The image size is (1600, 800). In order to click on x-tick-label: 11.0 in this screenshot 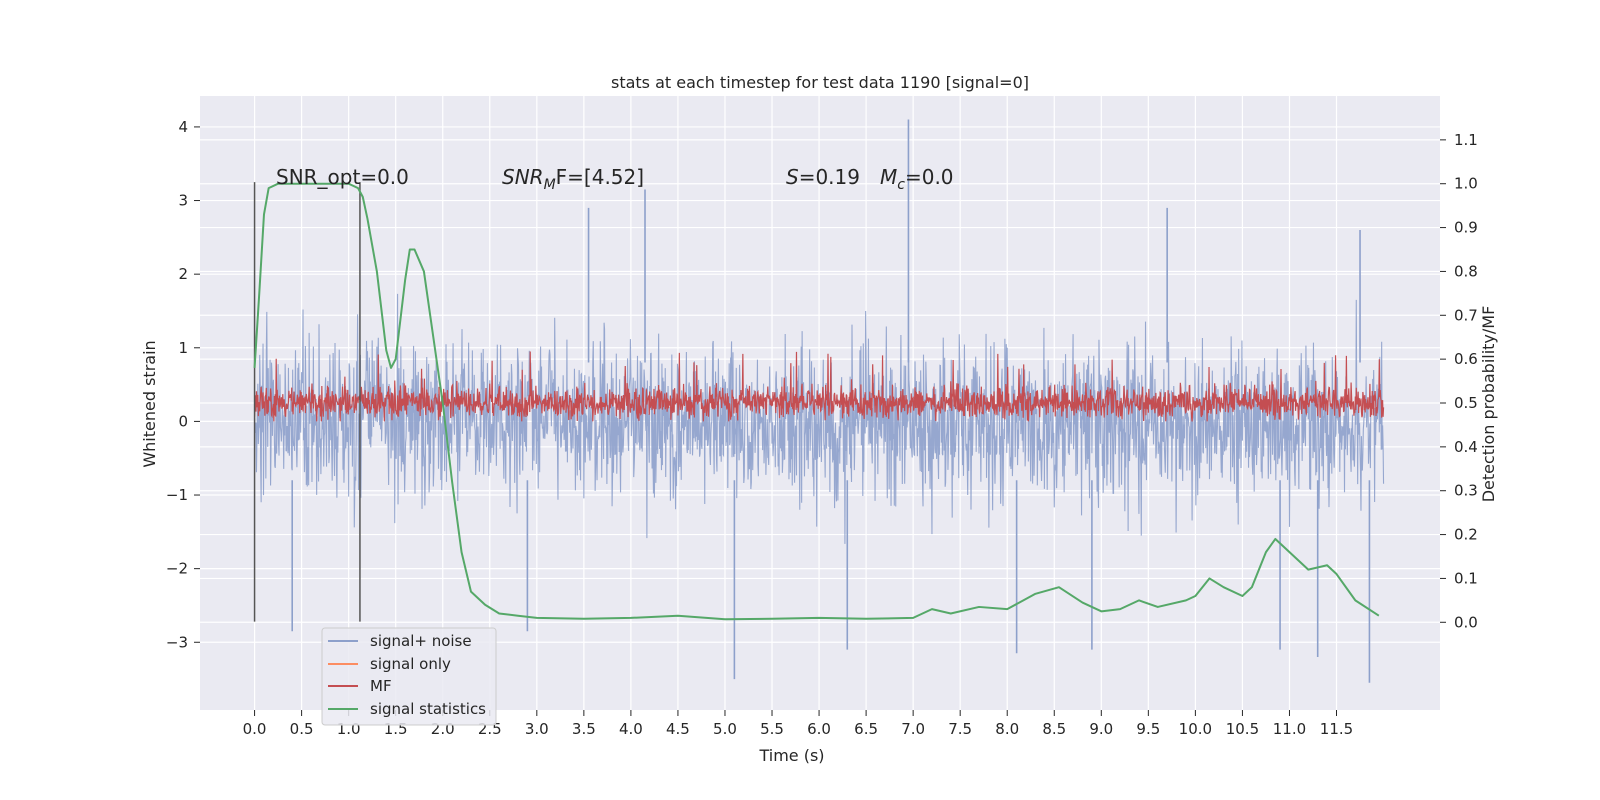, I will do `click(1289, 729)`.